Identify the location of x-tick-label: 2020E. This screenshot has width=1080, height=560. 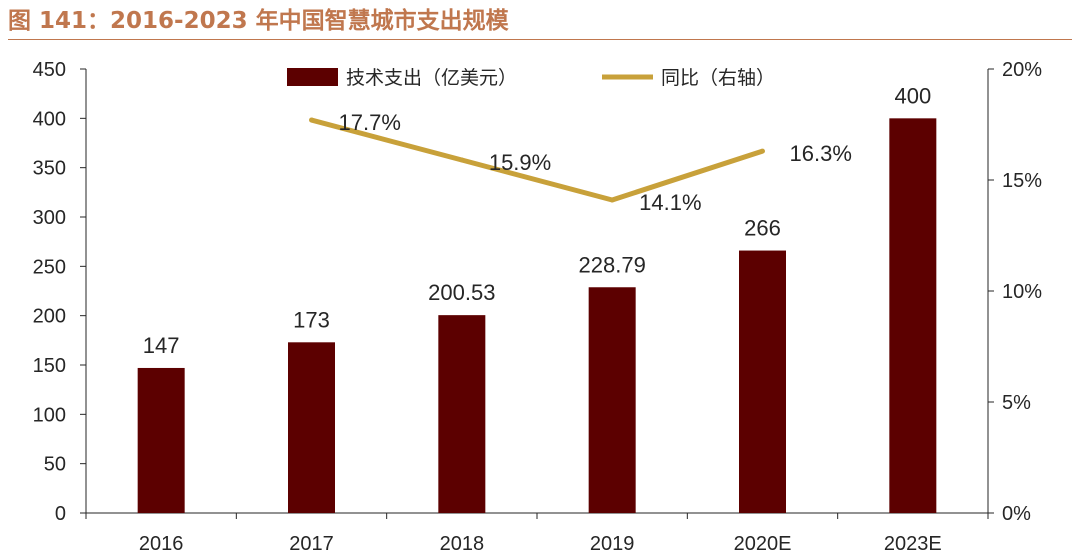
(763, 544).